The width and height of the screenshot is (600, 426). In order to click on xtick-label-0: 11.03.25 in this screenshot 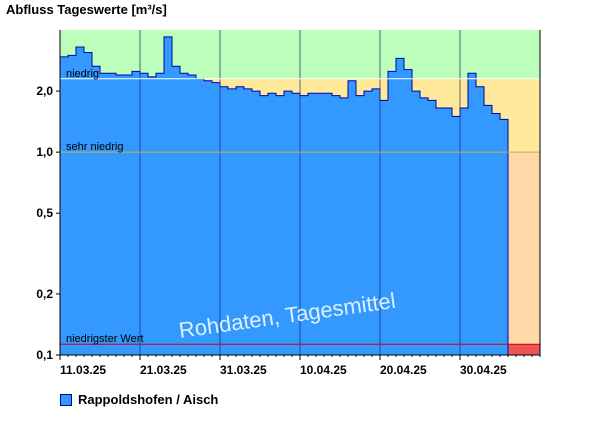, I will do `click(83, 370)`.